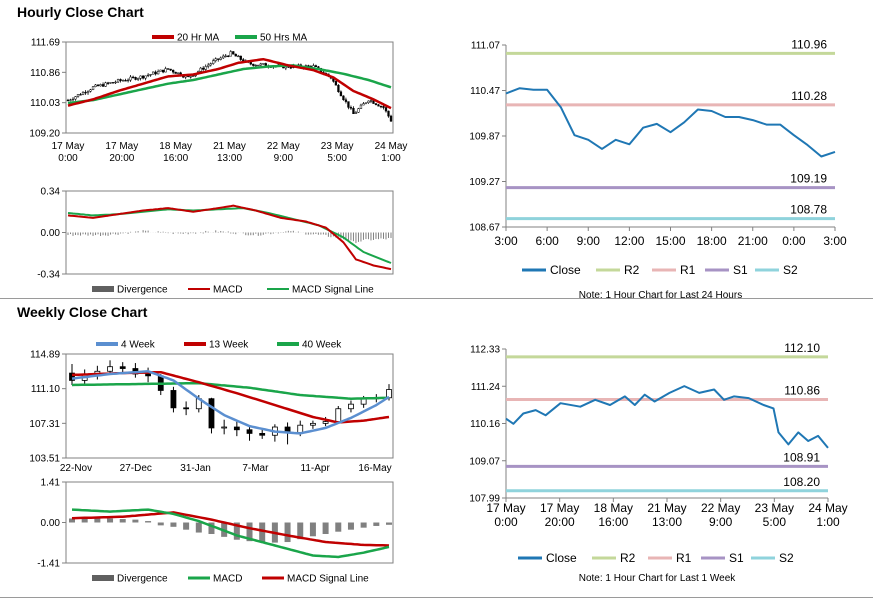  I want to click on hourly-macd-y-tick-label: 0.34, so click(51, 192).